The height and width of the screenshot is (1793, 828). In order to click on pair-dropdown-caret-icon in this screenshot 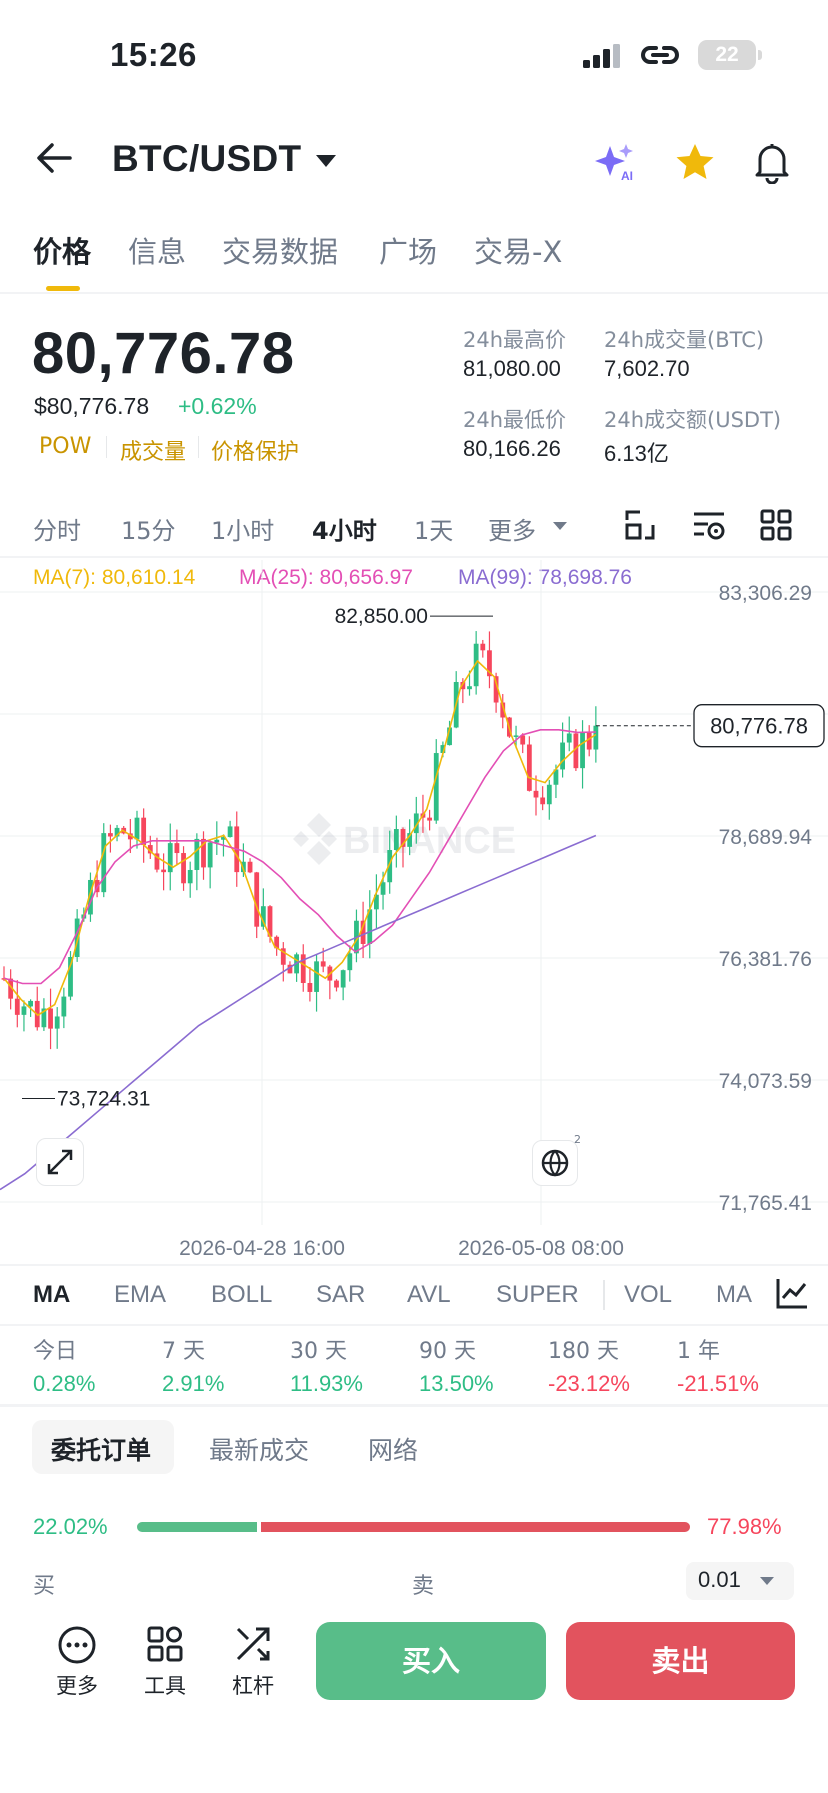, I will do `click(326, 161)`.